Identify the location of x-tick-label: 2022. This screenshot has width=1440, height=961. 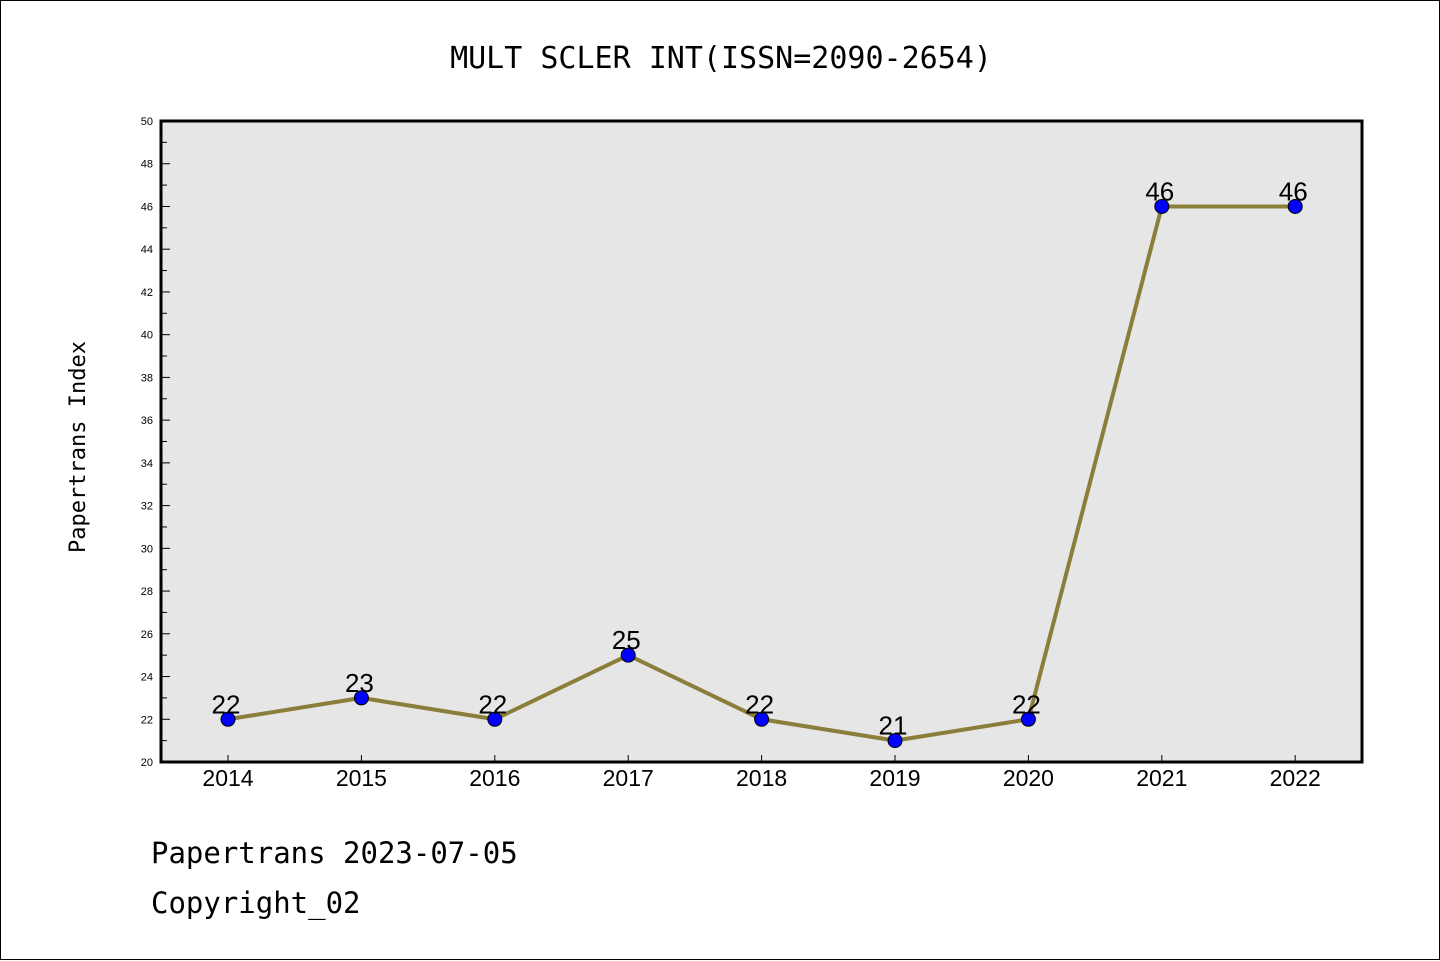
(1295, 778).